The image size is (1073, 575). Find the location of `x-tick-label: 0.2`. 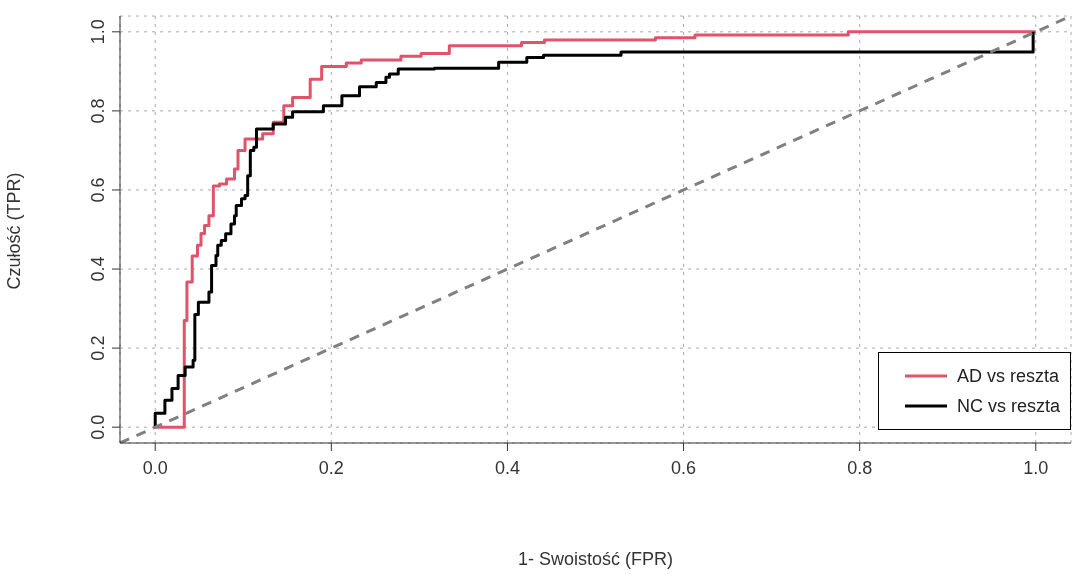

x-tick-label: 0.2 is located at coordinates (331, 467).